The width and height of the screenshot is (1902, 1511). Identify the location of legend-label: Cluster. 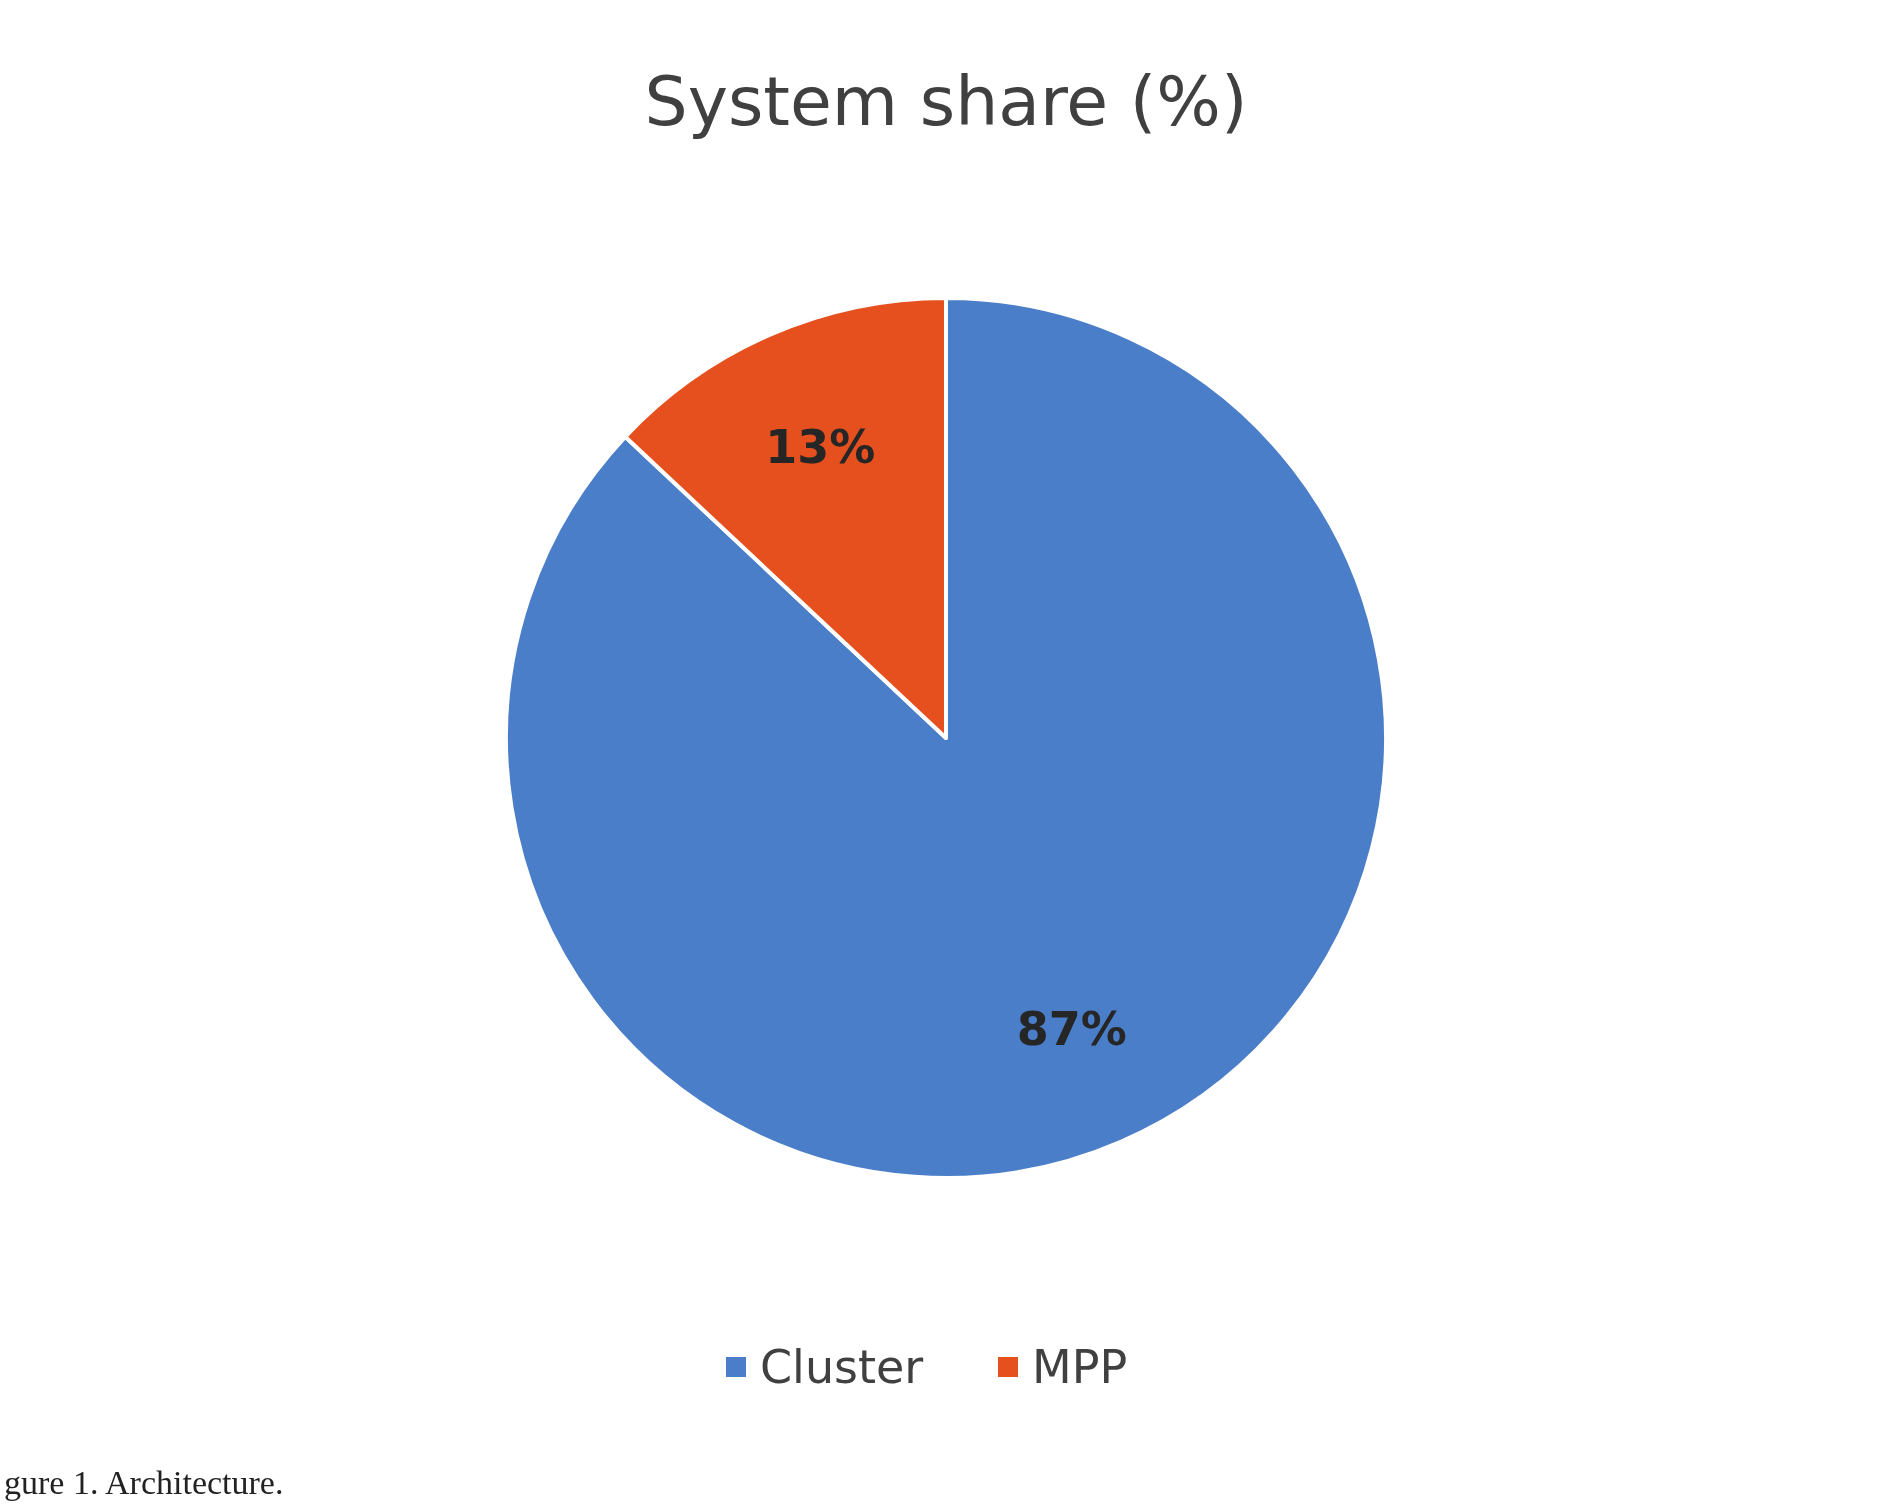
(842, 1367).